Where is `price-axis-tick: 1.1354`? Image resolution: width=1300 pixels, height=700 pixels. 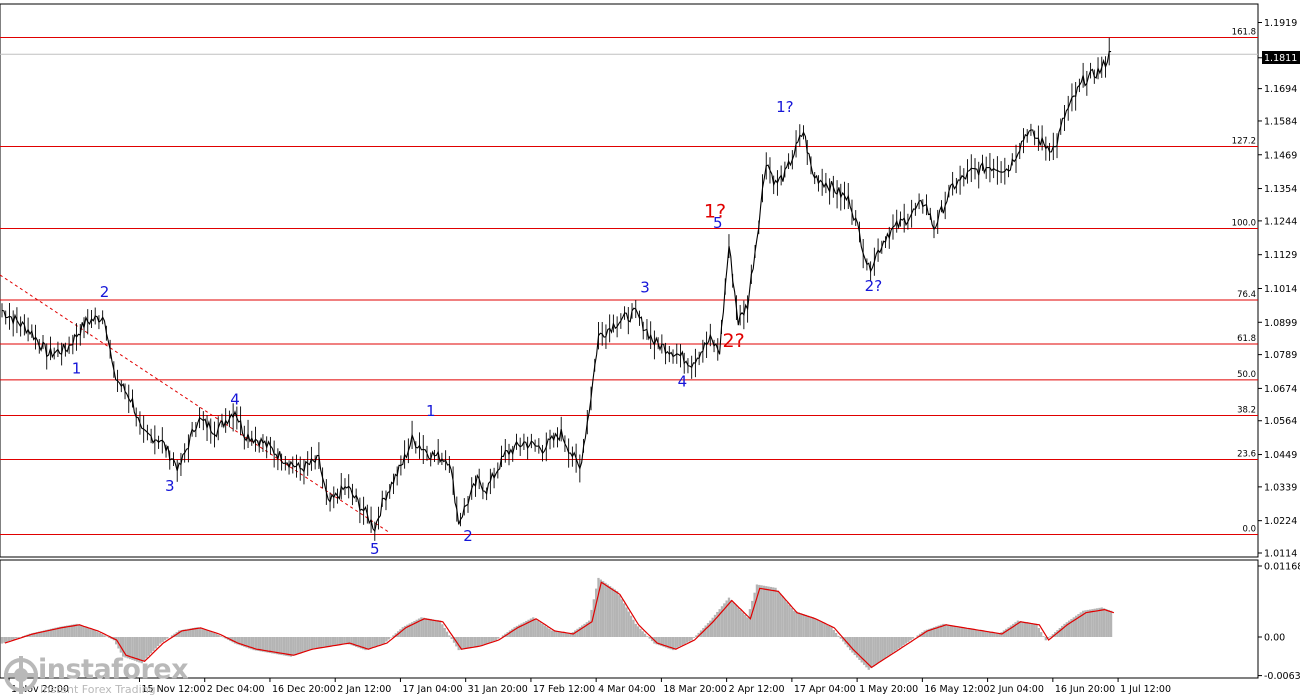 price-axis-tick: 1.1354 is located at coordinates (1280, 189).